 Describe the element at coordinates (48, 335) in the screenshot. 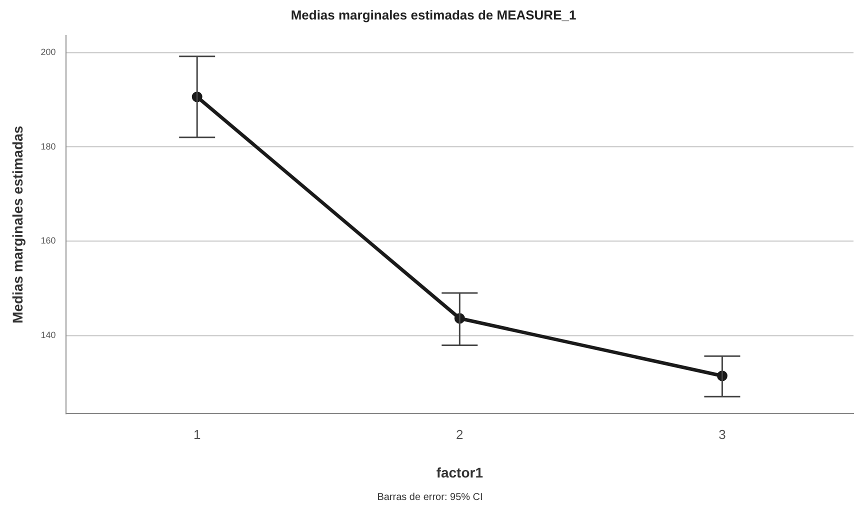

I see `y-tick-label: 140` at that location.